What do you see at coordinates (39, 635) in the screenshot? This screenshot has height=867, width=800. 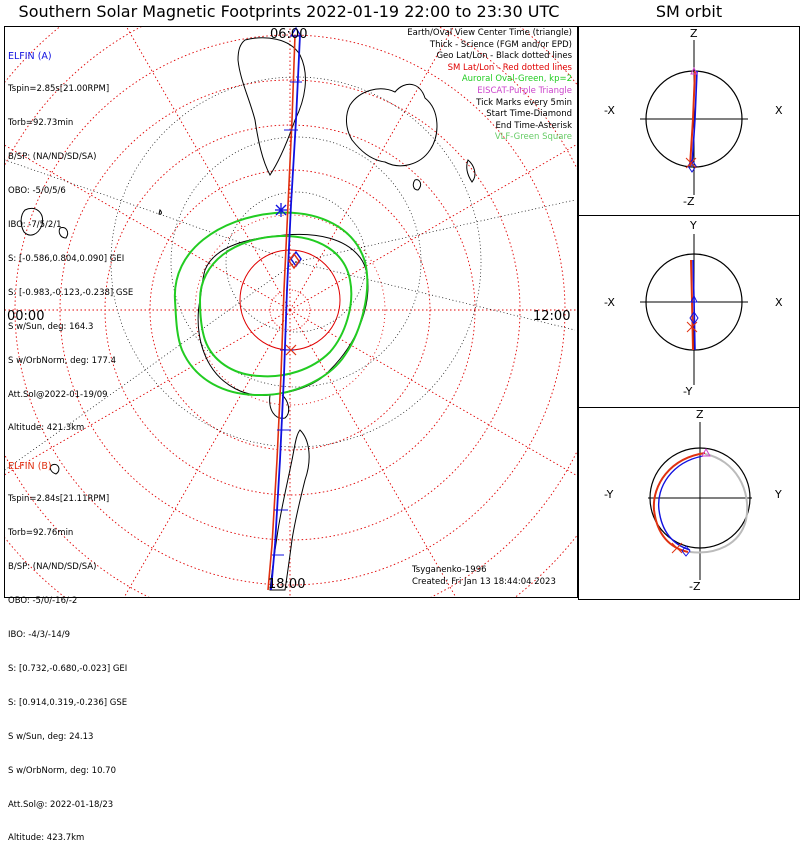 I see `elfin-b-line: IBO: -4/3/-14/9` at bounding box center [39, 635].